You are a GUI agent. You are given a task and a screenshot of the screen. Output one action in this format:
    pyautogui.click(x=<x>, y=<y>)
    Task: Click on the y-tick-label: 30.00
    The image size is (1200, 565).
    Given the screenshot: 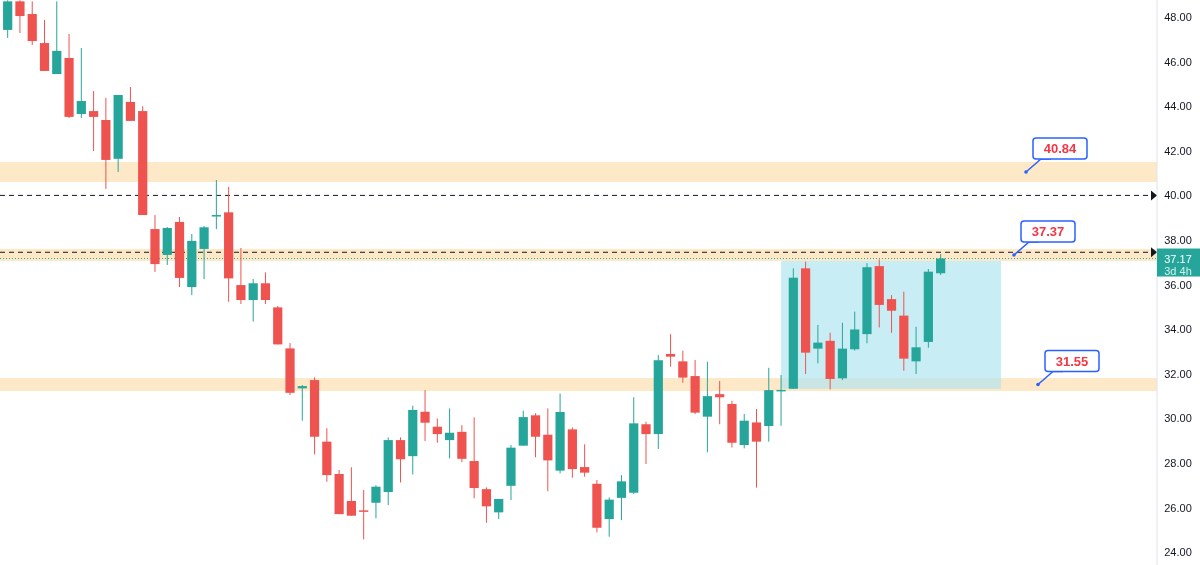 What is the action you would take?
    pyautogui.click(x=1178, y=418)
    